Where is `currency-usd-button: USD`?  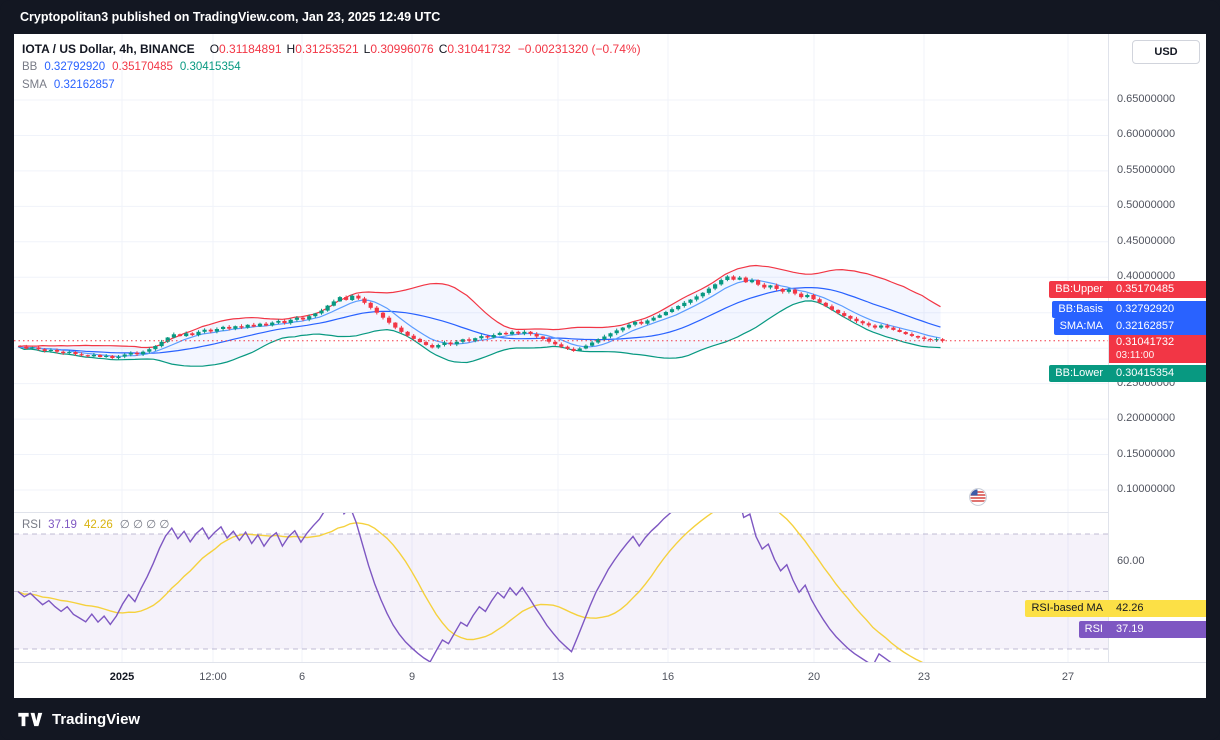 currency-usd-button: USD is located at coordinates (1166, 52).